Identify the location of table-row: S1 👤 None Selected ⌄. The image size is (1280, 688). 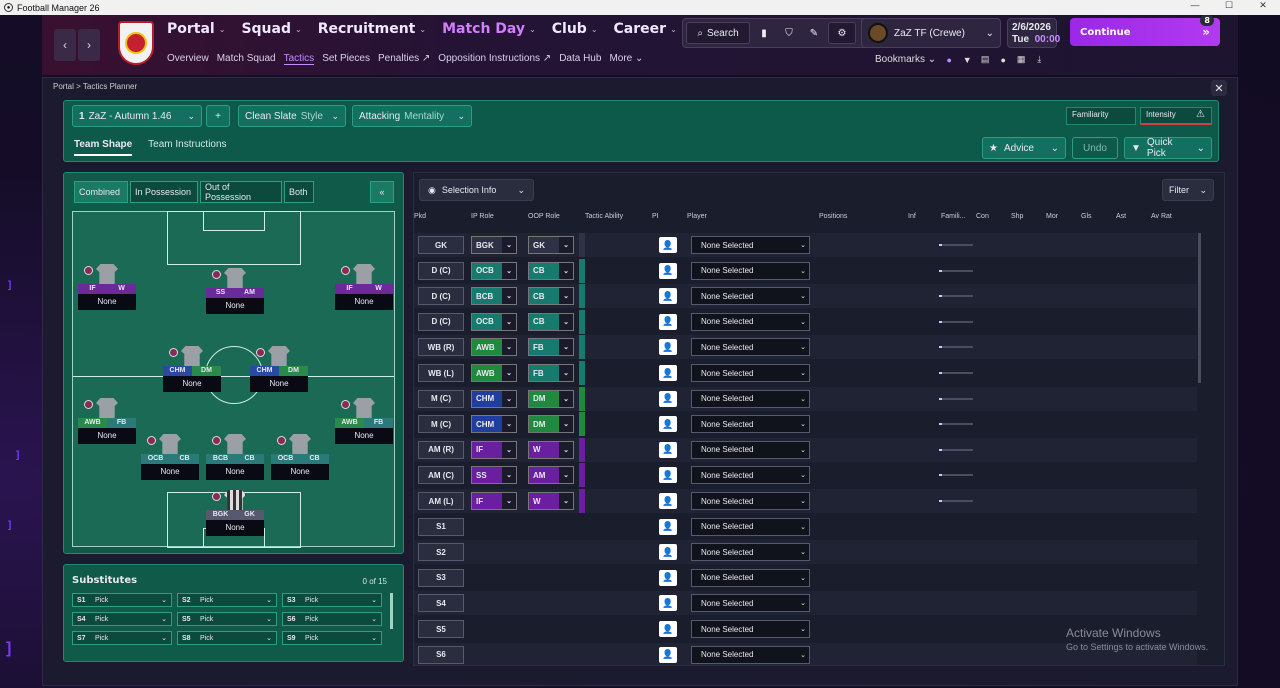
(805, 527).